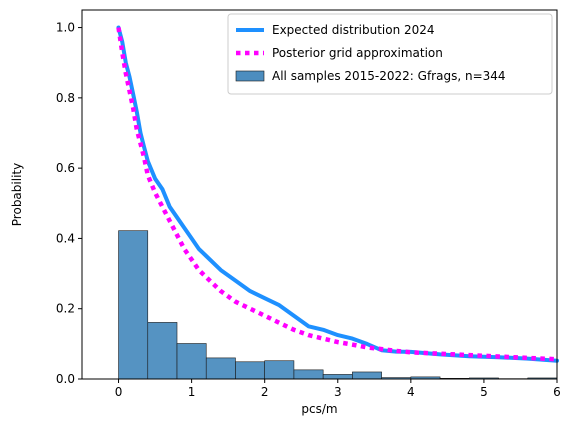  I want to click on y-tick-label: 0.6, so click(65, 168).